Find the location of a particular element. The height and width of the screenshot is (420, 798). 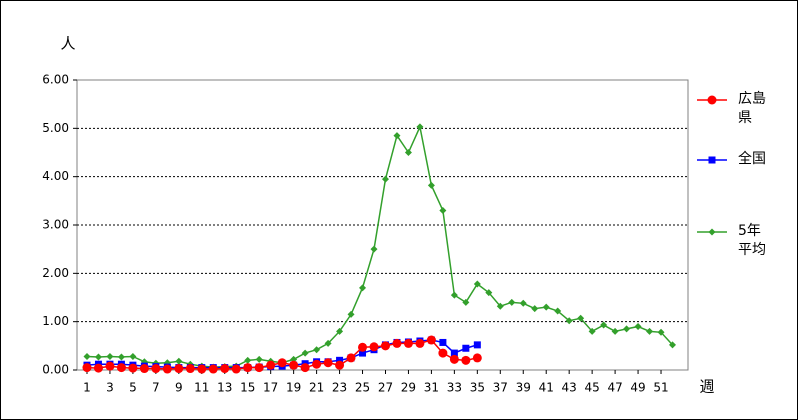

y-tick-label: 0.00 is located at coordinates (55, 370).